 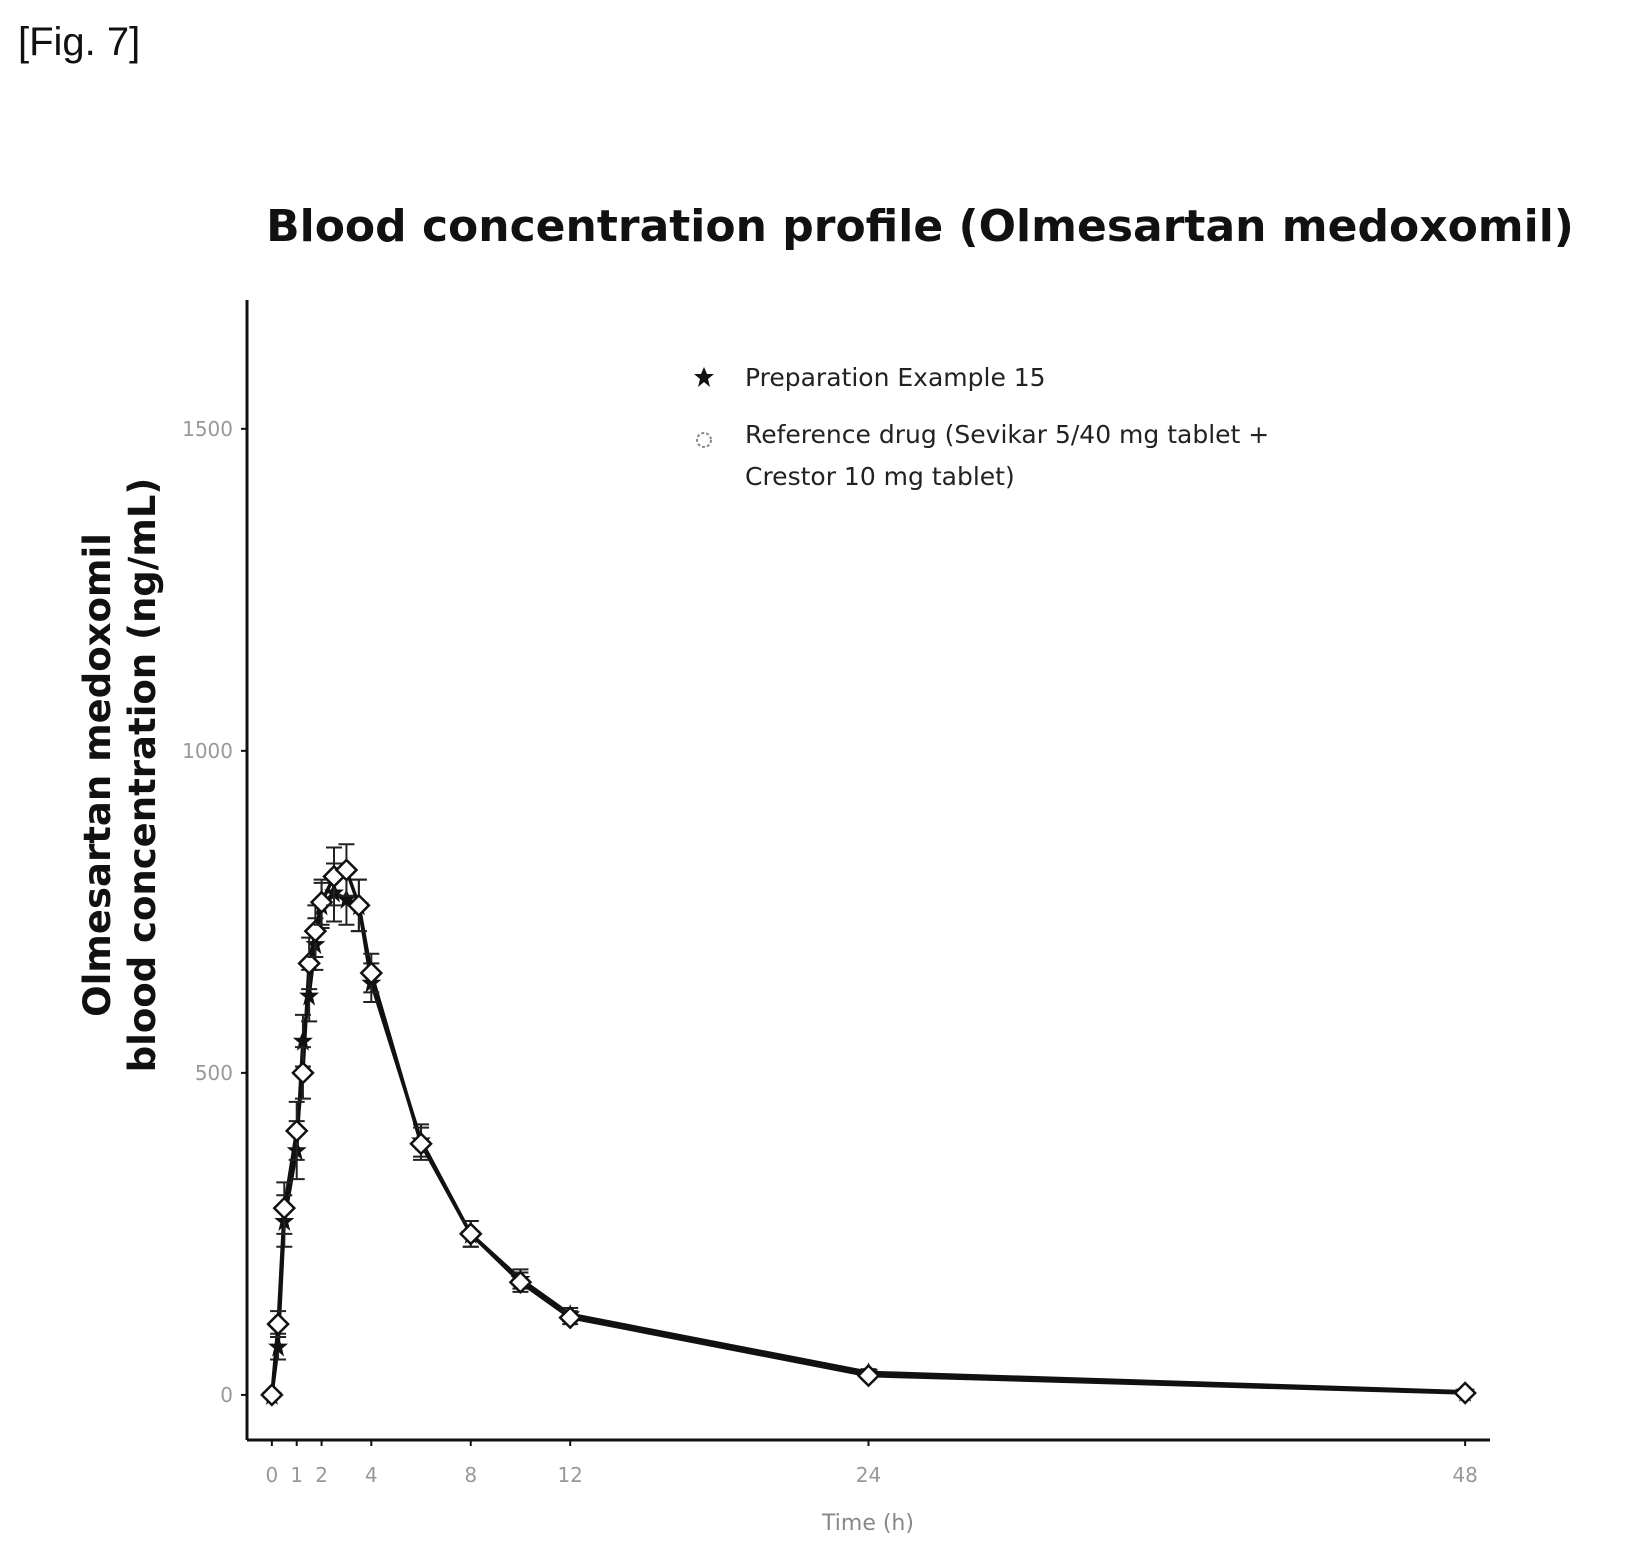 What do you see at coordinates (296, 1475) in the screenshot?
I see `x-tick-label: 1` at bounding box center [296, 1475].